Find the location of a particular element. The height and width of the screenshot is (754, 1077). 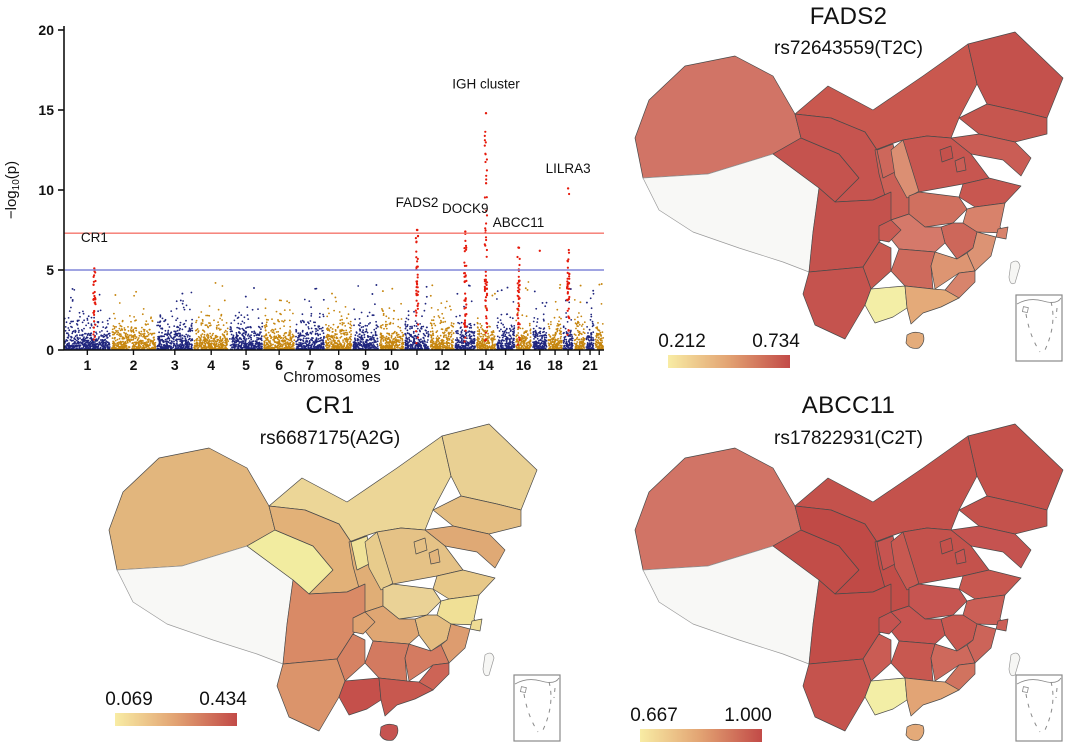

map-title: CR1 is located at coordinates (330, 405).